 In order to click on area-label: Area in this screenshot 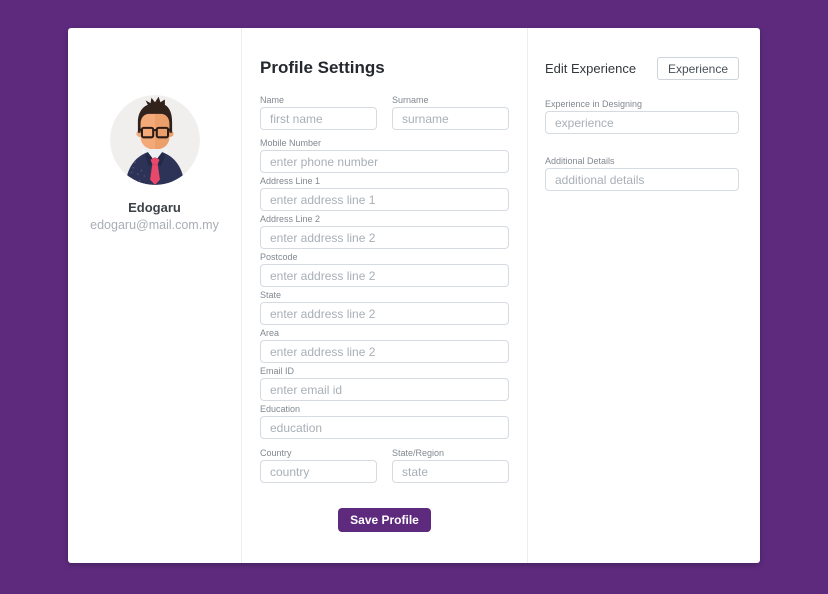, I will do `click(270, 333)`.